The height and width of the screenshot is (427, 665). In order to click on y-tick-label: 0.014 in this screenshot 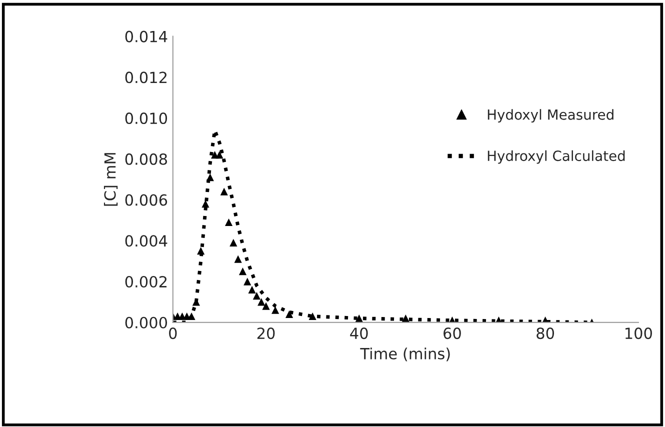, I will do `click(146, 36)`.